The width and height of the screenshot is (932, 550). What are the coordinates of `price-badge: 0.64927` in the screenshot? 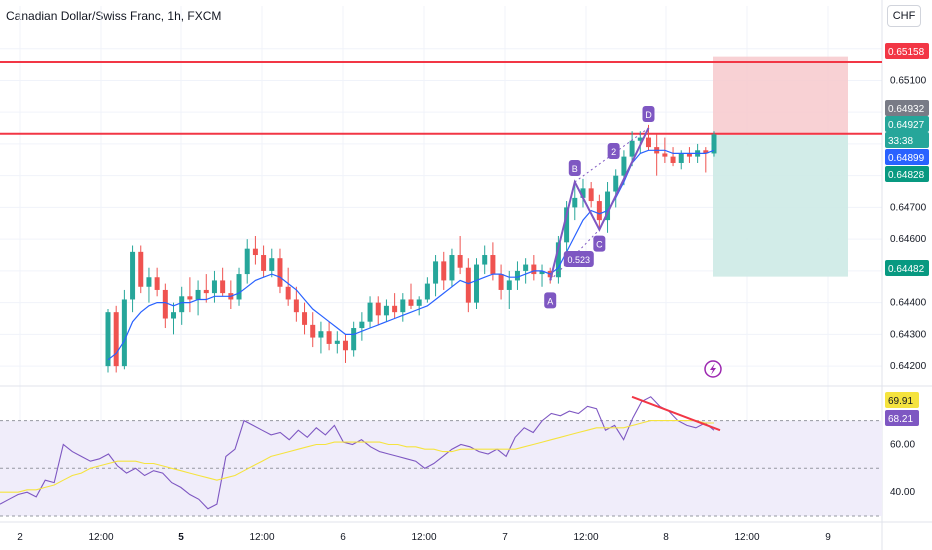 It's located at (907, 124).